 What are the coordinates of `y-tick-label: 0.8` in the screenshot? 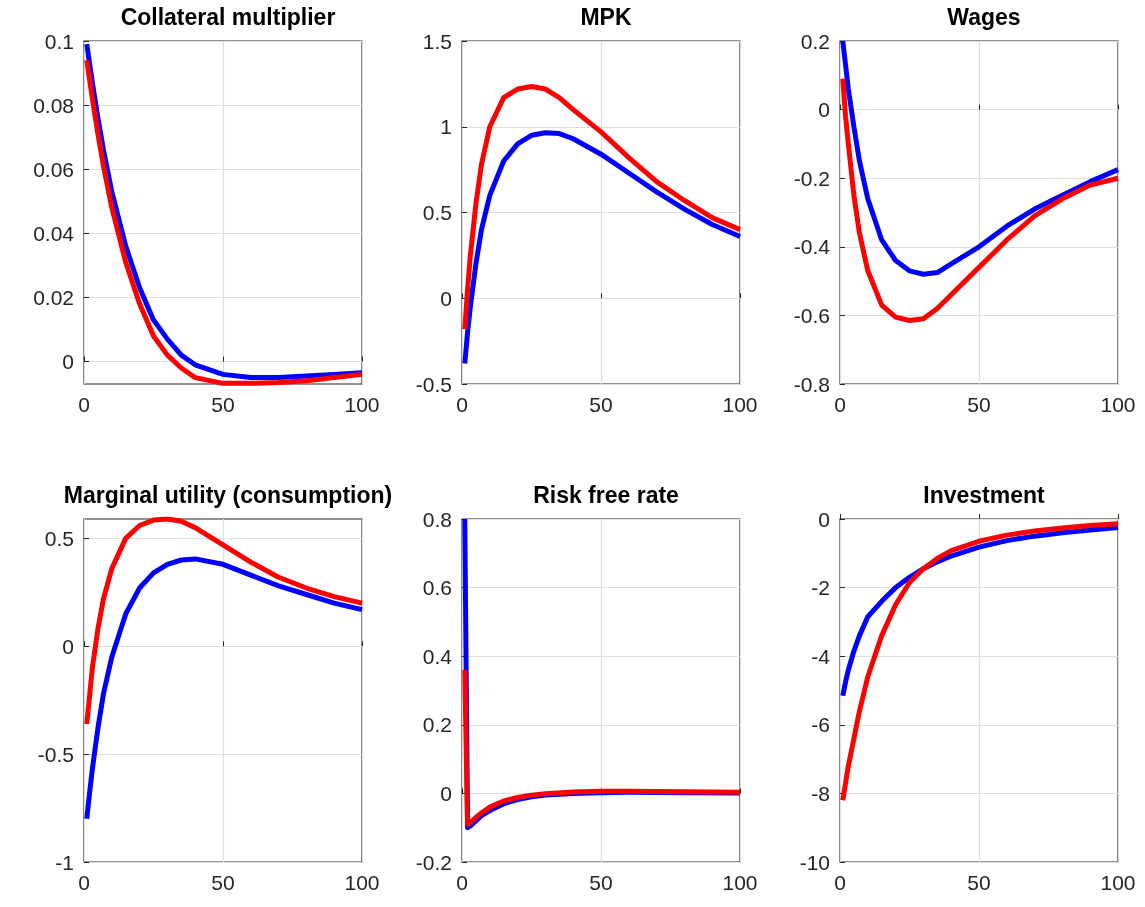 It's located at (437, 519).